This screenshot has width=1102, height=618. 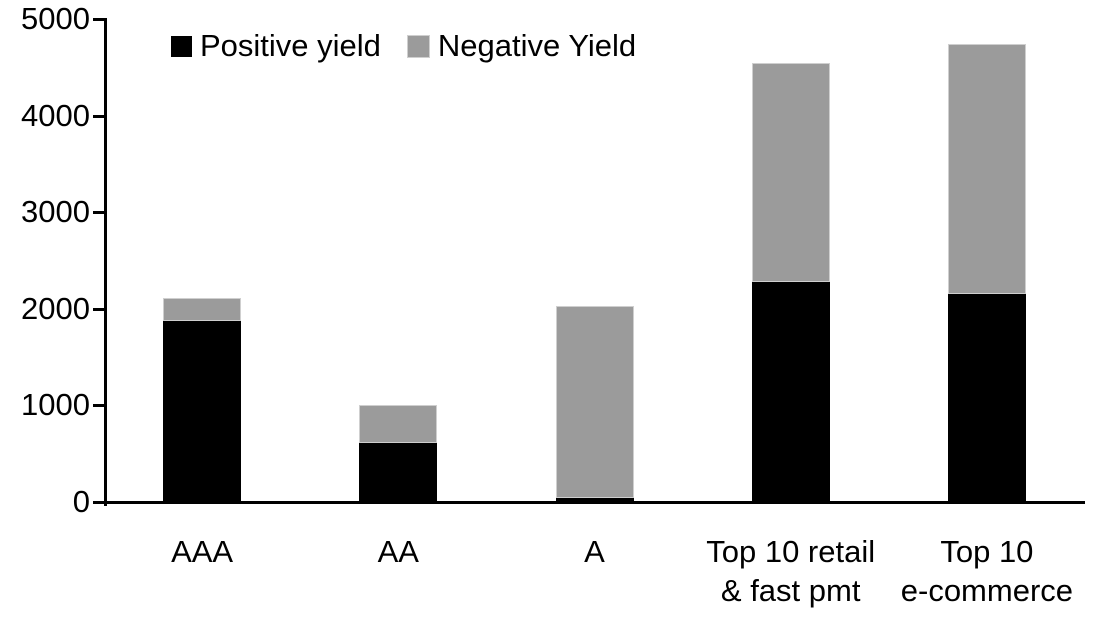 What do you see at coordinates (55, 115) in the screenshot?
I see `y-tick-label: 4000` at bounding box center [55, 115].